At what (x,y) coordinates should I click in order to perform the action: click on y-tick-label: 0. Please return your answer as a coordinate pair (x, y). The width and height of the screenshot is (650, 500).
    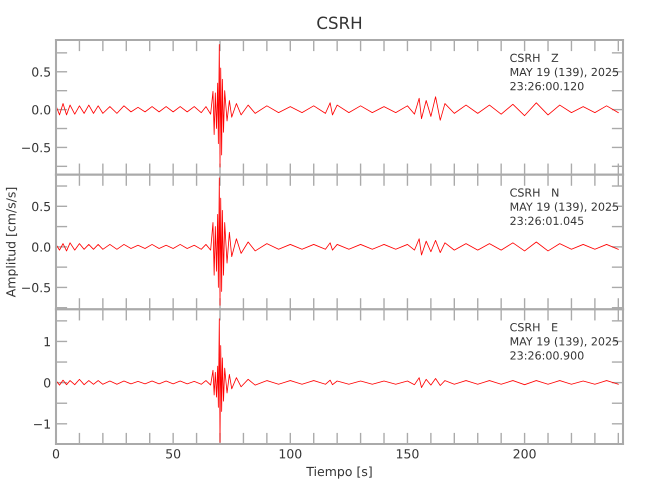
    Looking at the image, I should click on (47, 383).